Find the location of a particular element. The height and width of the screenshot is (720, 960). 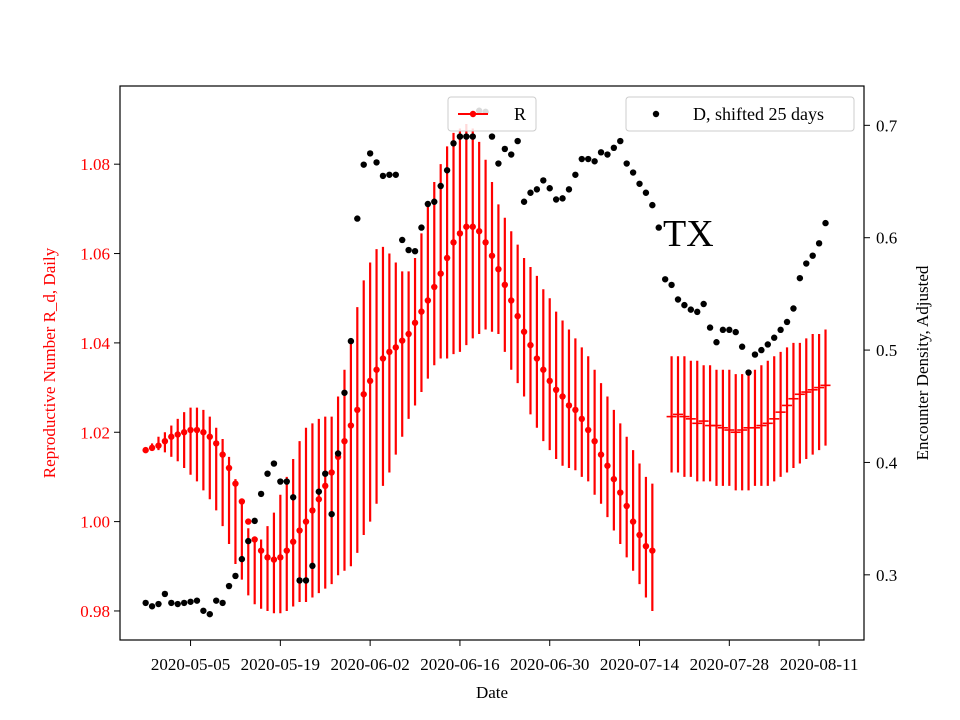

right-y-axis: 0.3 0.4 0.5 0.6 0.7 is located at coordinates (881, 350).